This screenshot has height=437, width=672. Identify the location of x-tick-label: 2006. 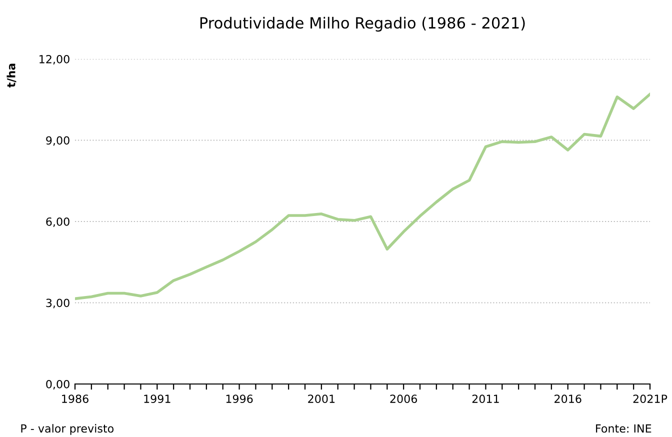
(404, 399).